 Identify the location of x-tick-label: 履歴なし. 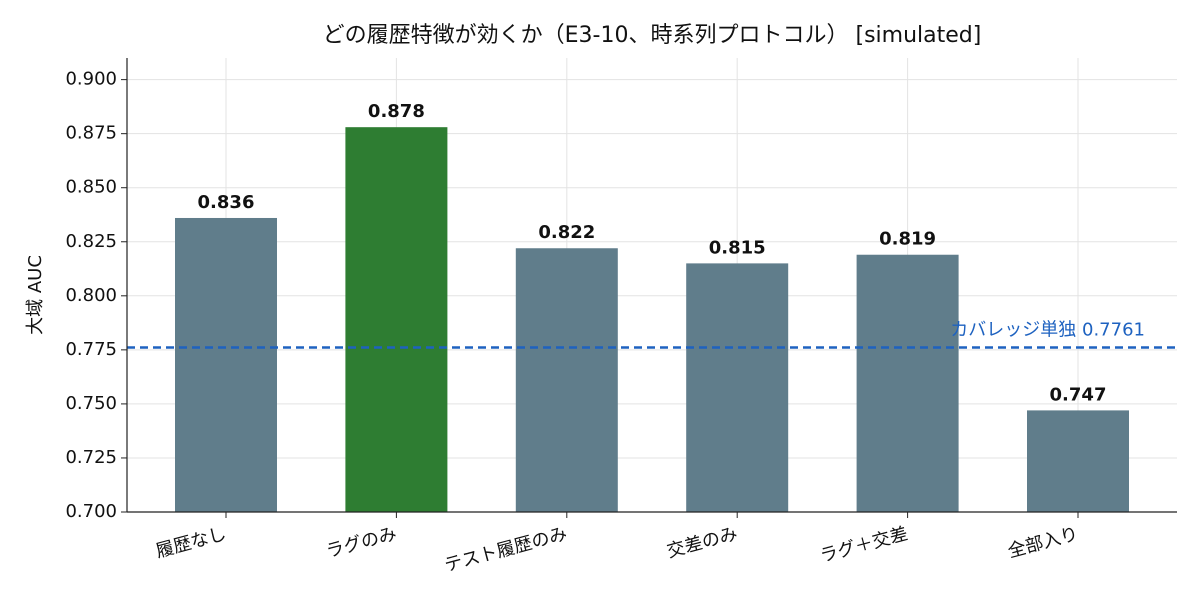
(191, 542).